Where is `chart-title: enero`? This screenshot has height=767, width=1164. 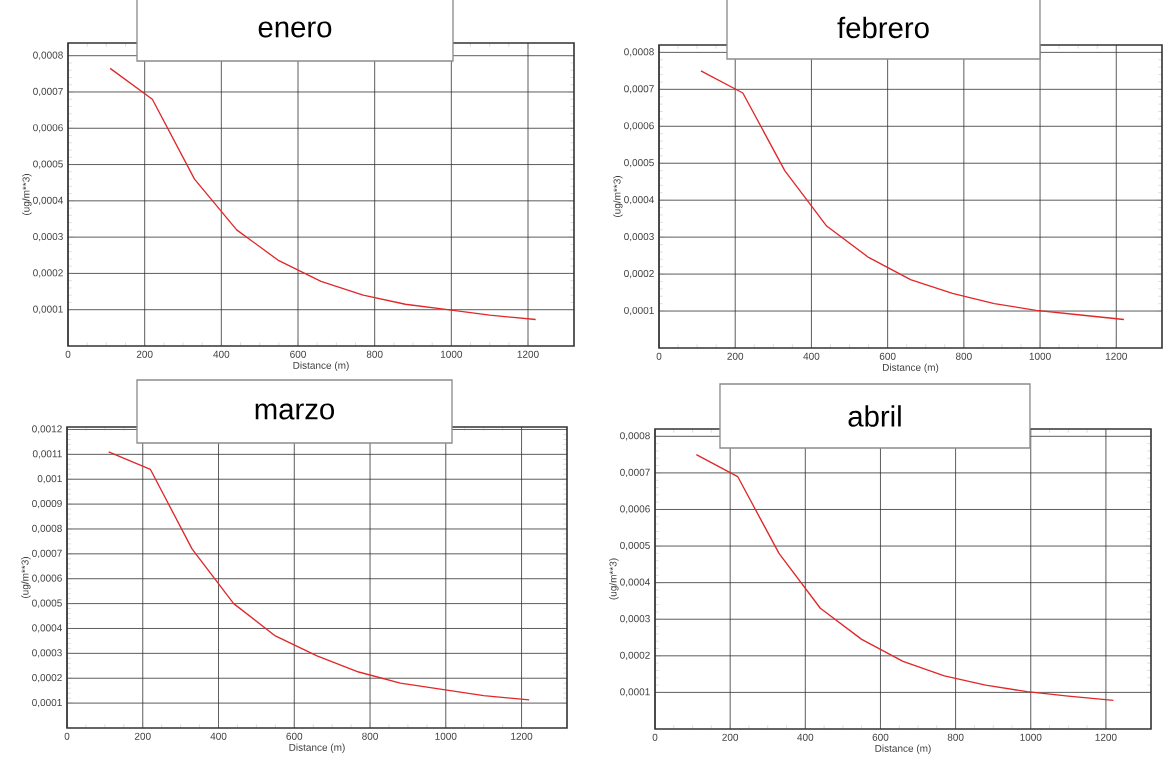
chart-title: enero is located at coordinates (295, 29).